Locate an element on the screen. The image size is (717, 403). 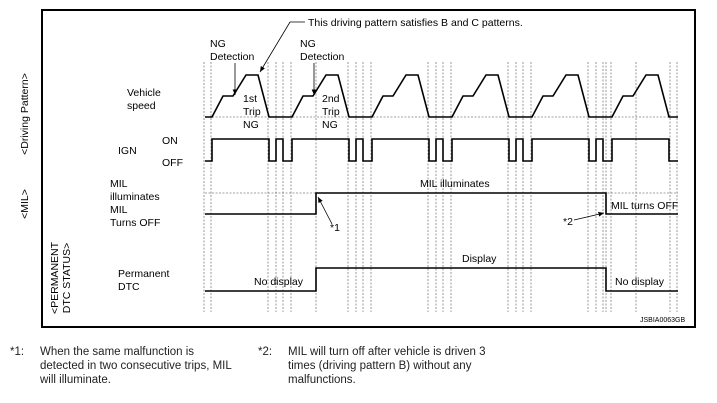
no-display-1: No display is located at coordinates (279, 282).